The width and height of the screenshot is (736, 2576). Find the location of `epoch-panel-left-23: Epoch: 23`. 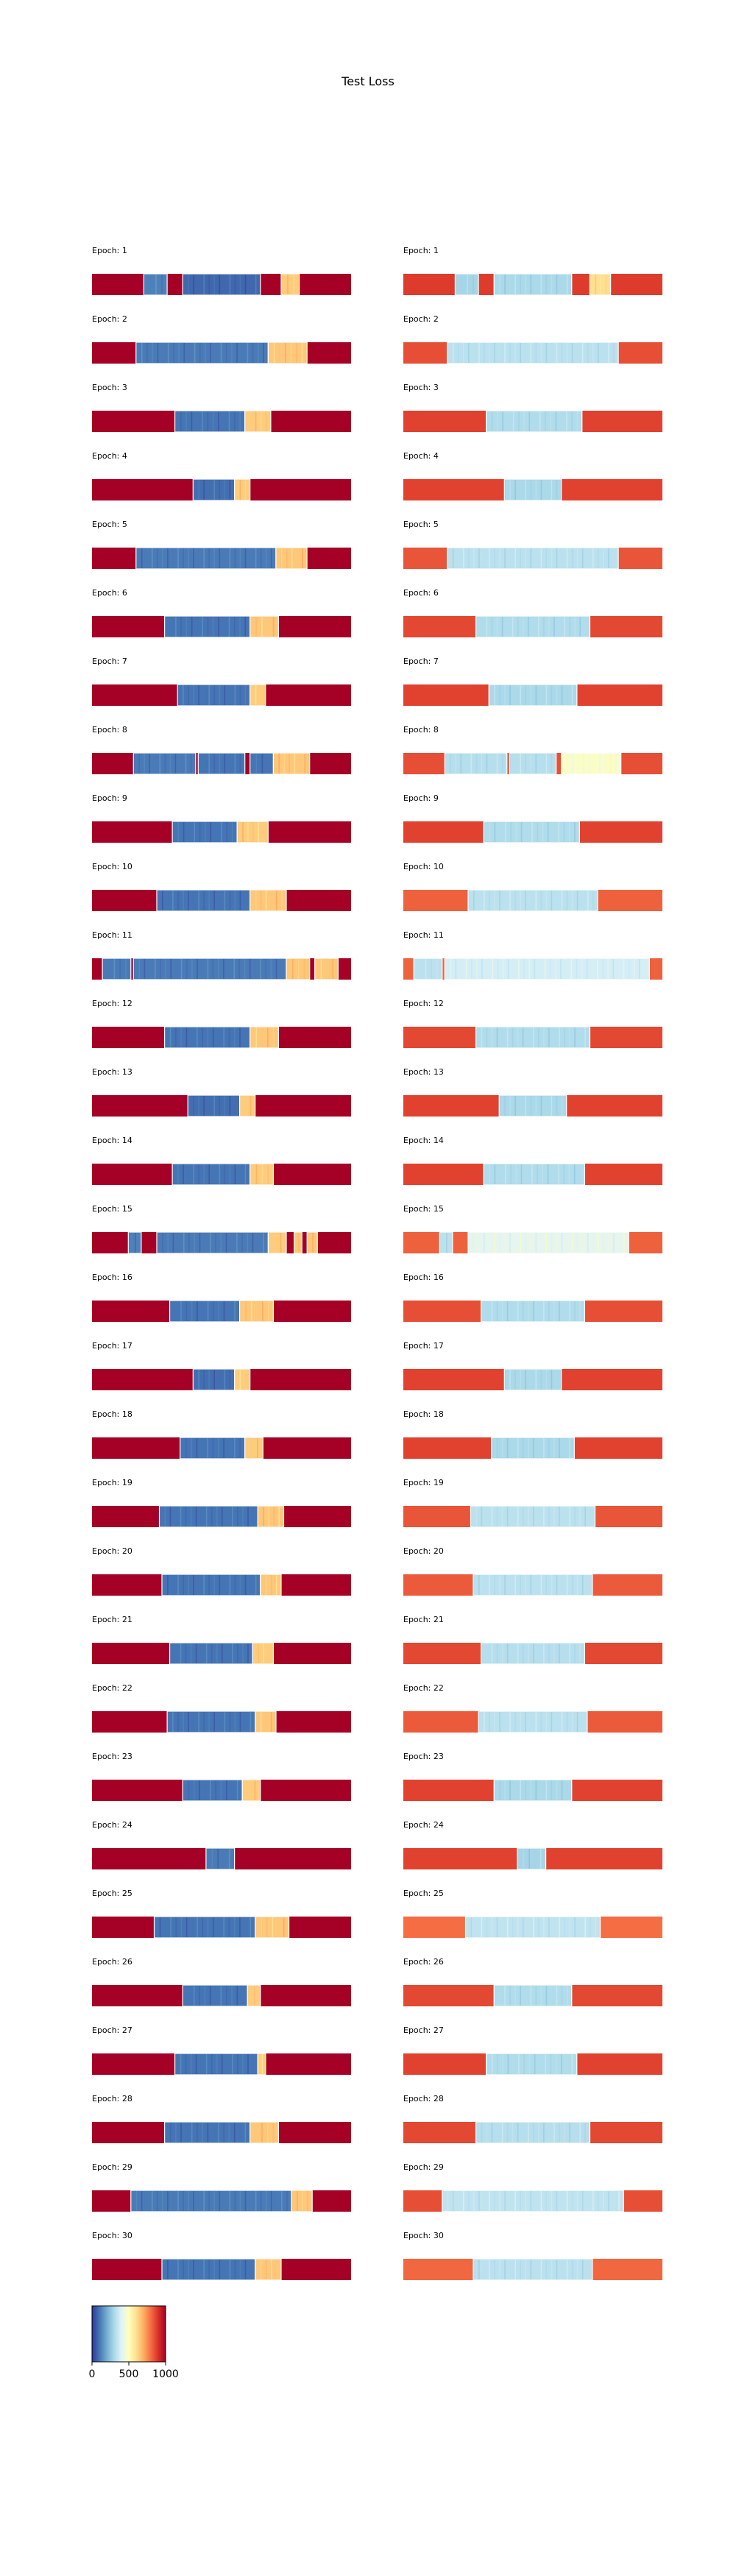

epoch-panel-left-23: Epoch: 23 is located at coordinates (221, 1777).